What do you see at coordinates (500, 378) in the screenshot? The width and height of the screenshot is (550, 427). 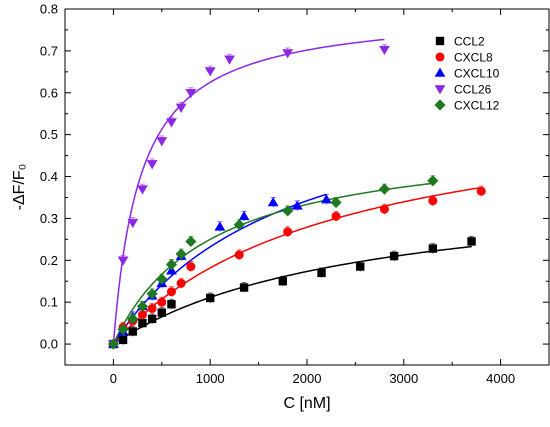 I see `x-tick-label: 4000` at bounding box center [500, 378].